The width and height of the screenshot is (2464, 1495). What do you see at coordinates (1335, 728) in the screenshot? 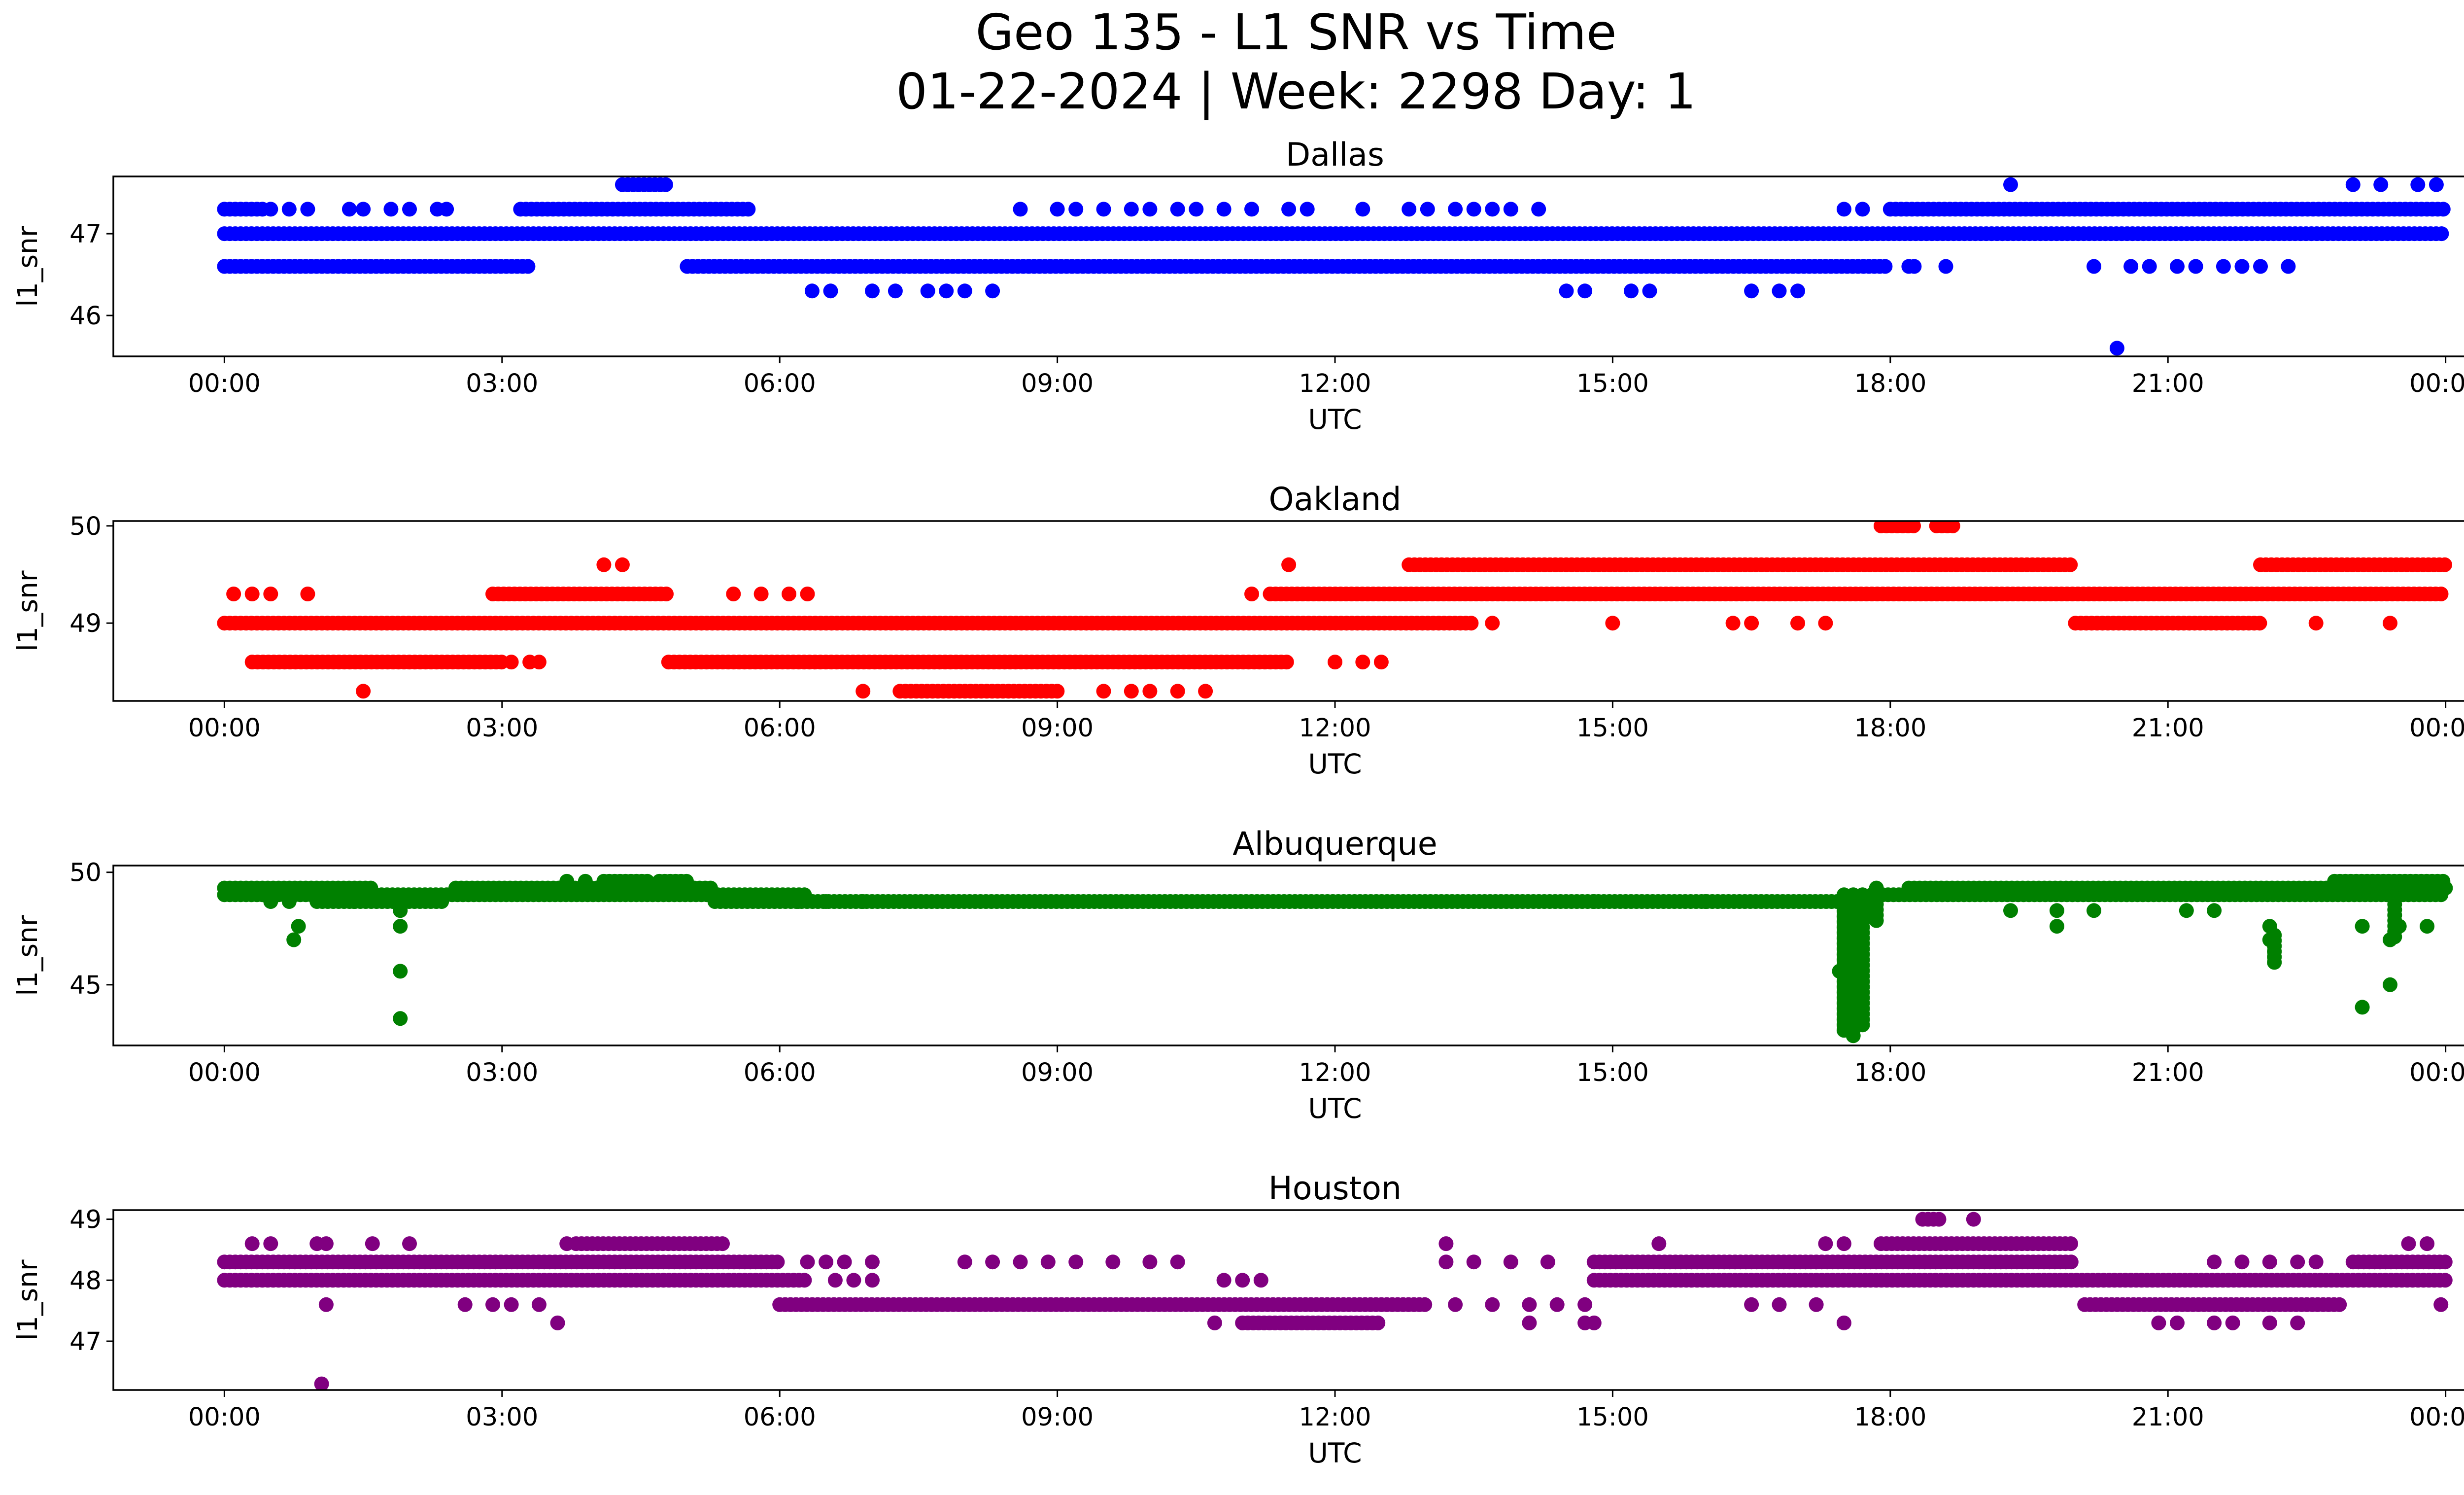
I see `x-tick-label: 12:00` at bounding box center [1335, 728].